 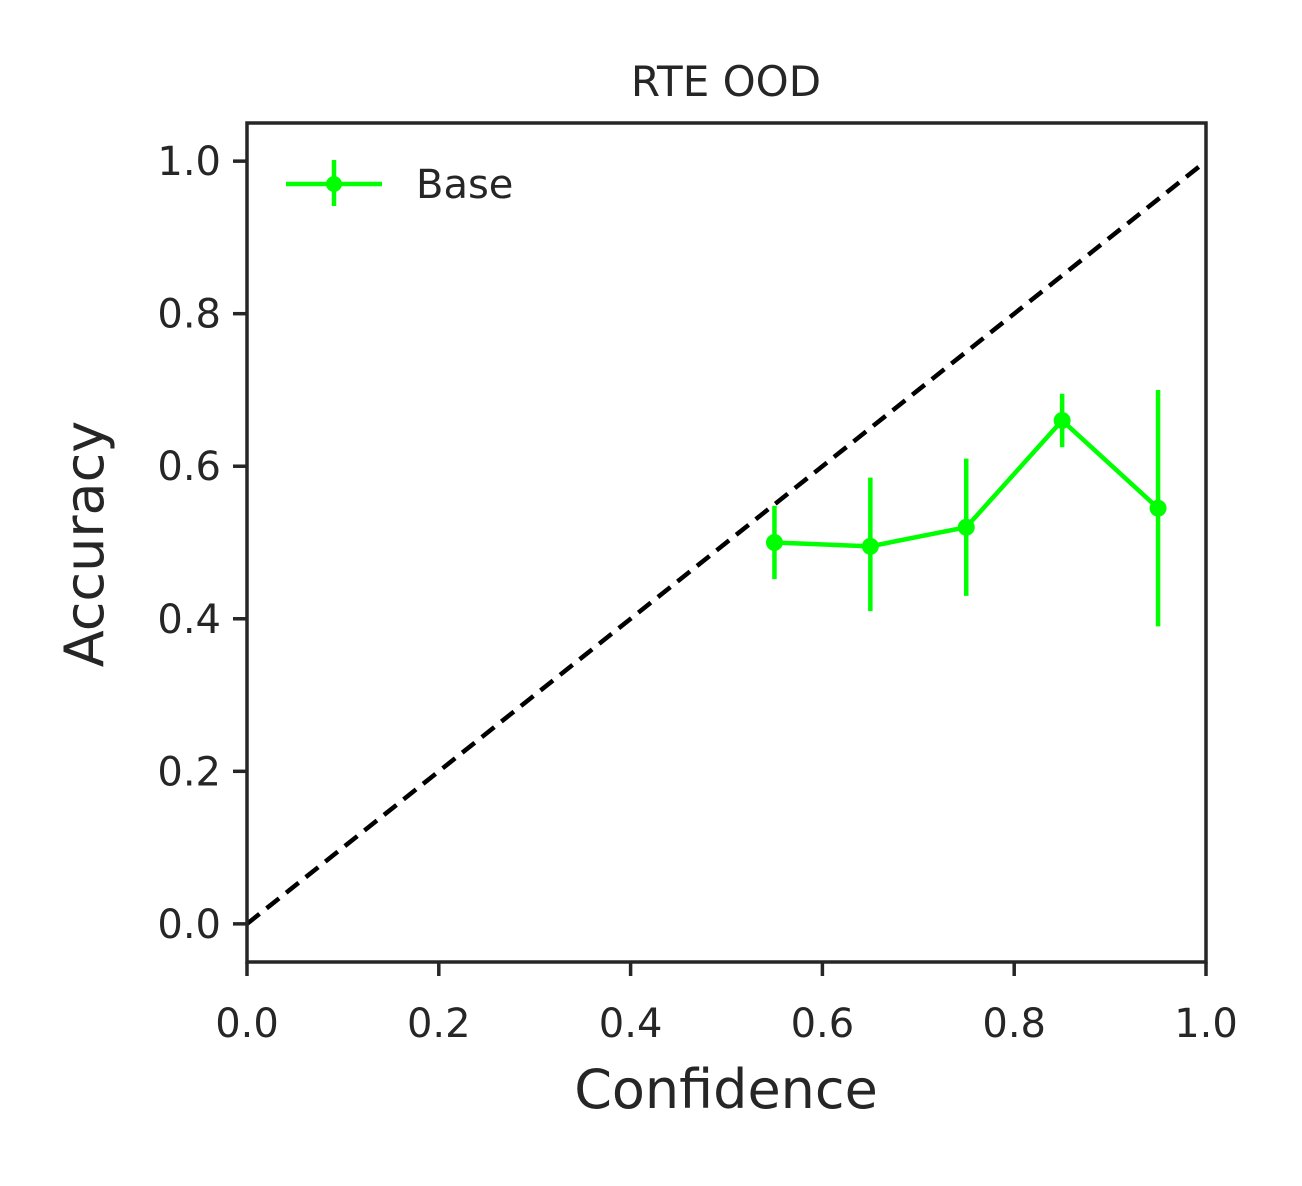 What do you see at coordinates (726, 1089) in the screenshot?
I see `x-axis-label: Confidence` at bounding box center [726, 1089].